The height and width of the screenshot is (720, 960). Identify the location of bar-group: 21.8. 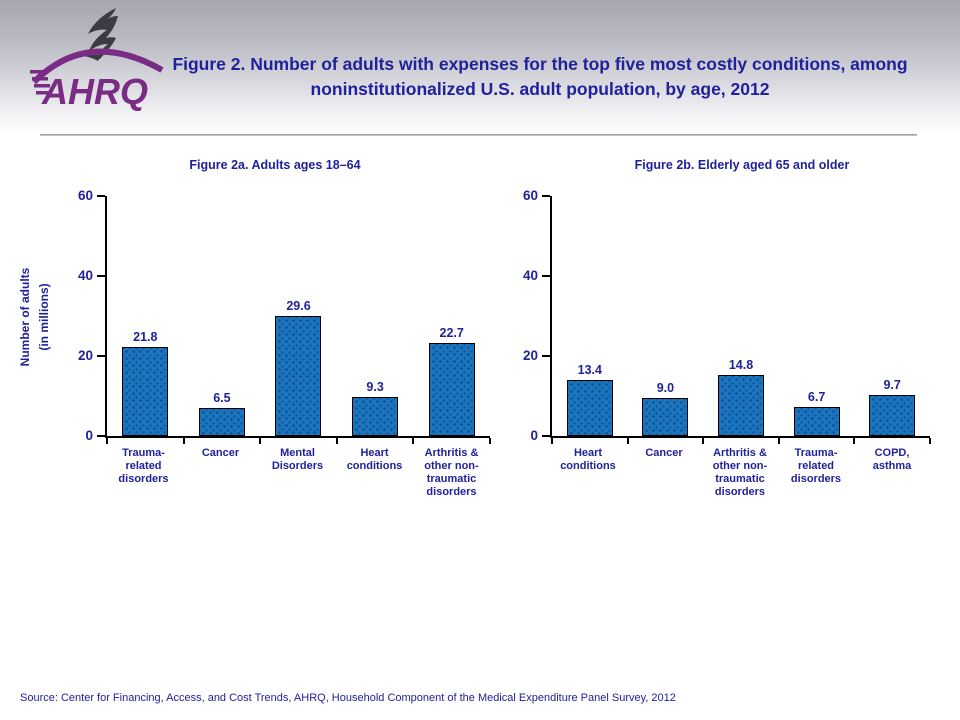
(145, 316).